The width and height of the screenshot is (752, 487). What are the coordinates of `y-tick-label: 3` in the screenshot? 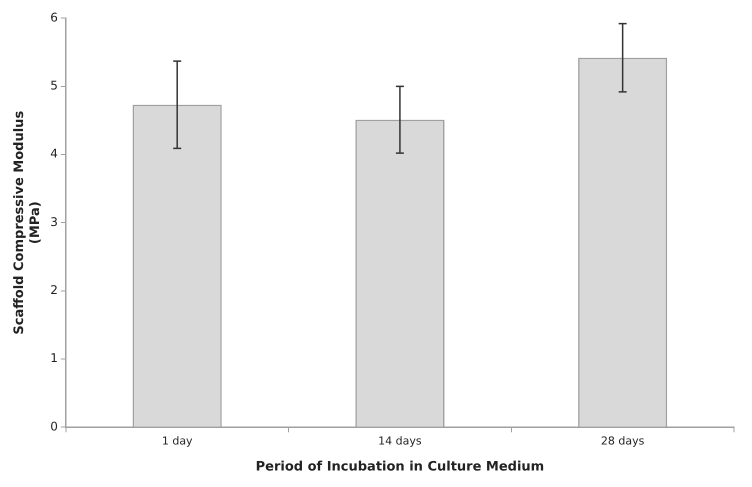 It's located at (54, 221).